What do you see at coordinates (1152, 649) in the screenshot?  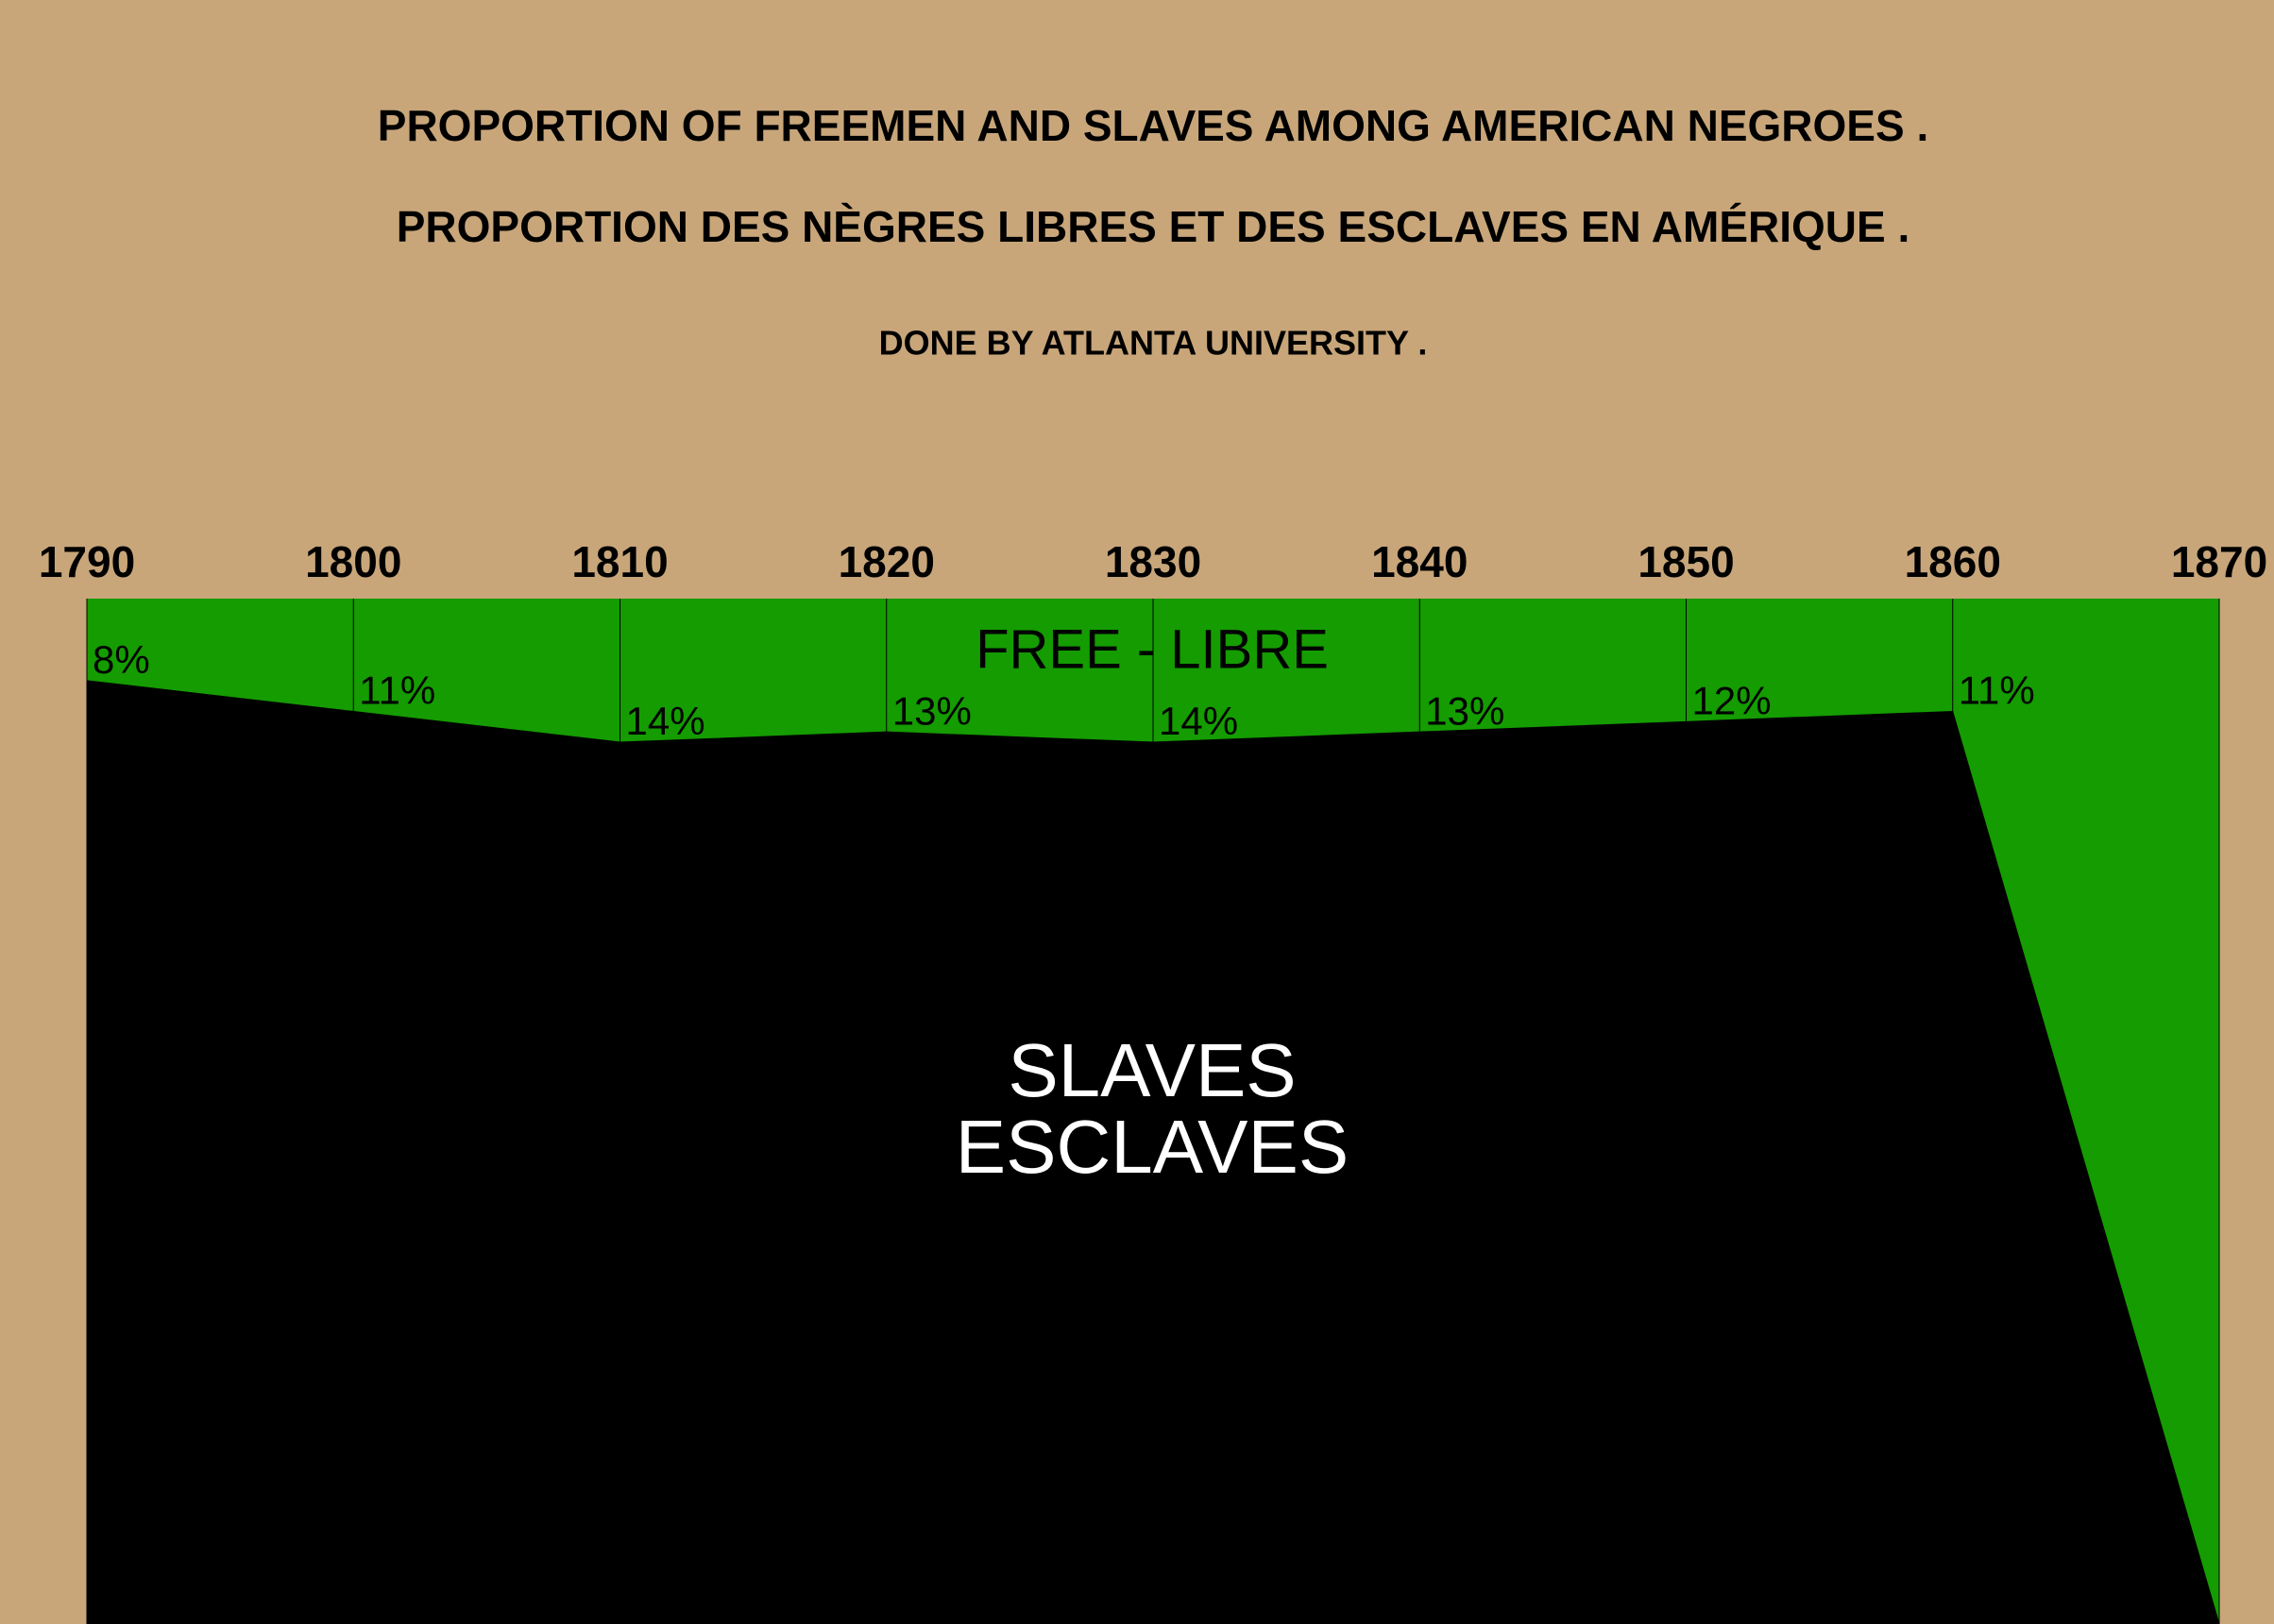 I see `free-label: FREE - LIBRE` at bounding box center [1152, 649].